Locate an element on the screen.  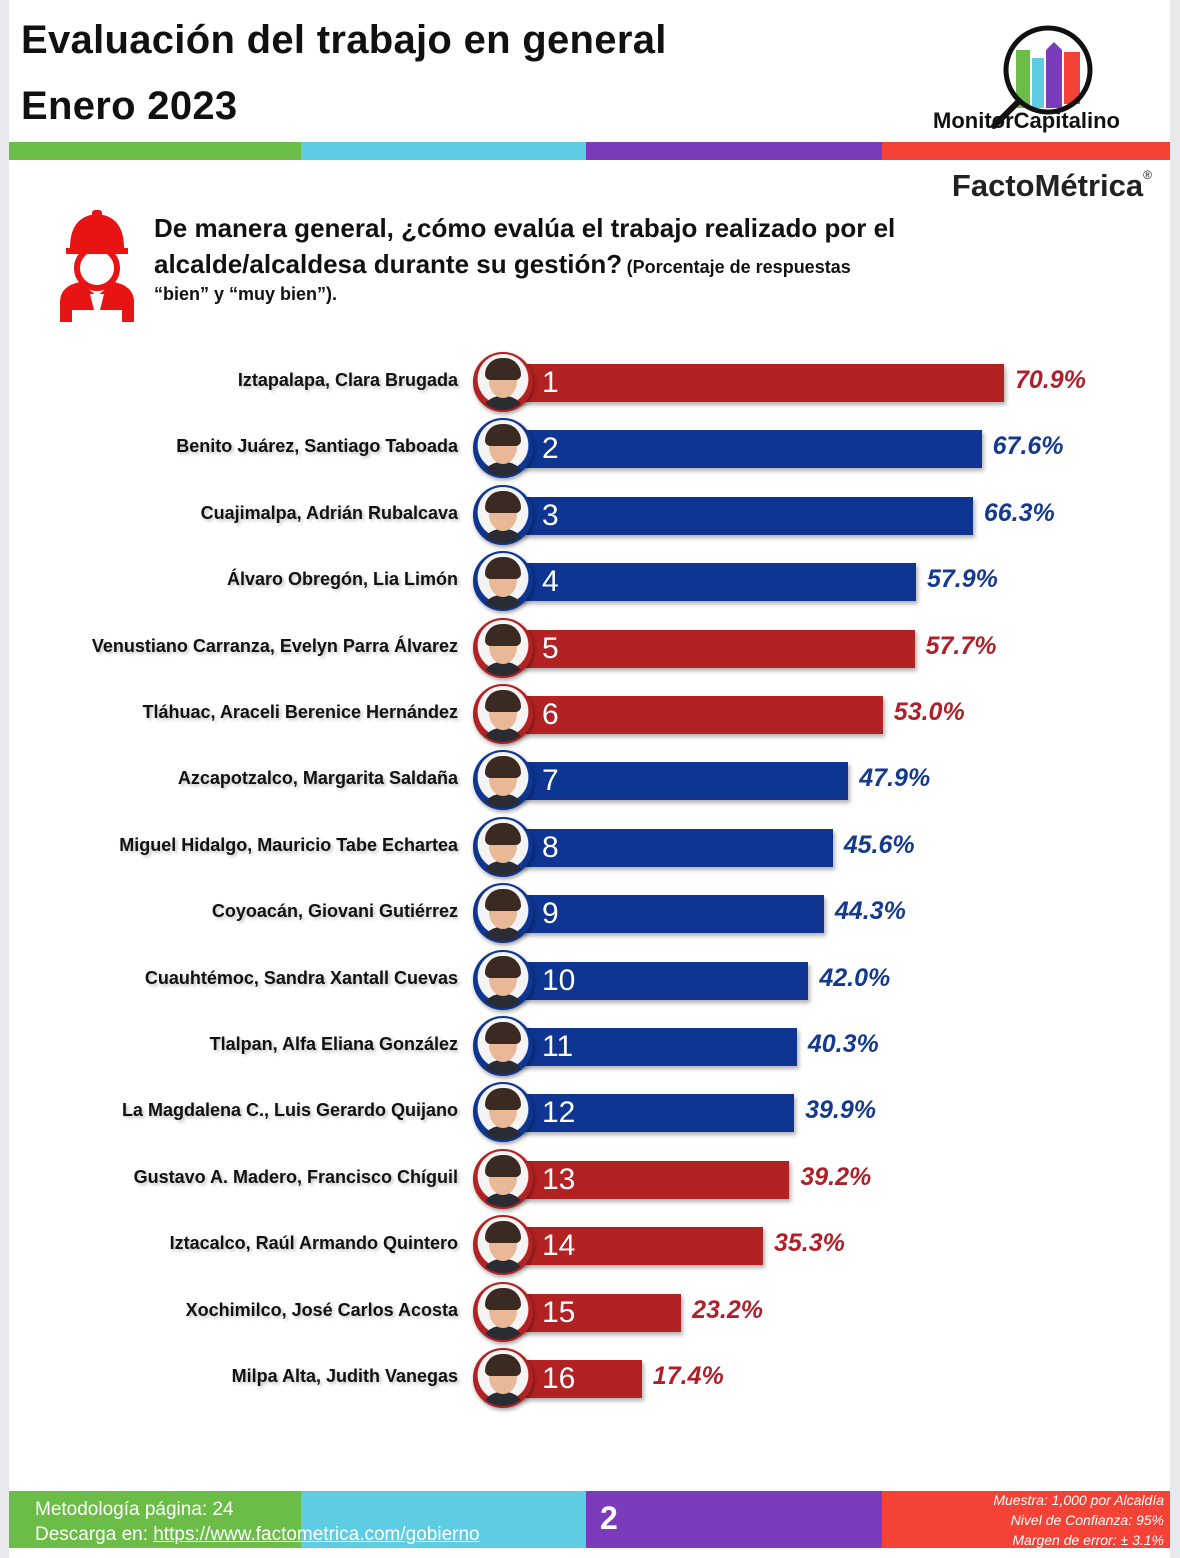
category-label: Miguel Hidalgo, Mauricio Tabe Echartea is located at coordinates (288, 844).